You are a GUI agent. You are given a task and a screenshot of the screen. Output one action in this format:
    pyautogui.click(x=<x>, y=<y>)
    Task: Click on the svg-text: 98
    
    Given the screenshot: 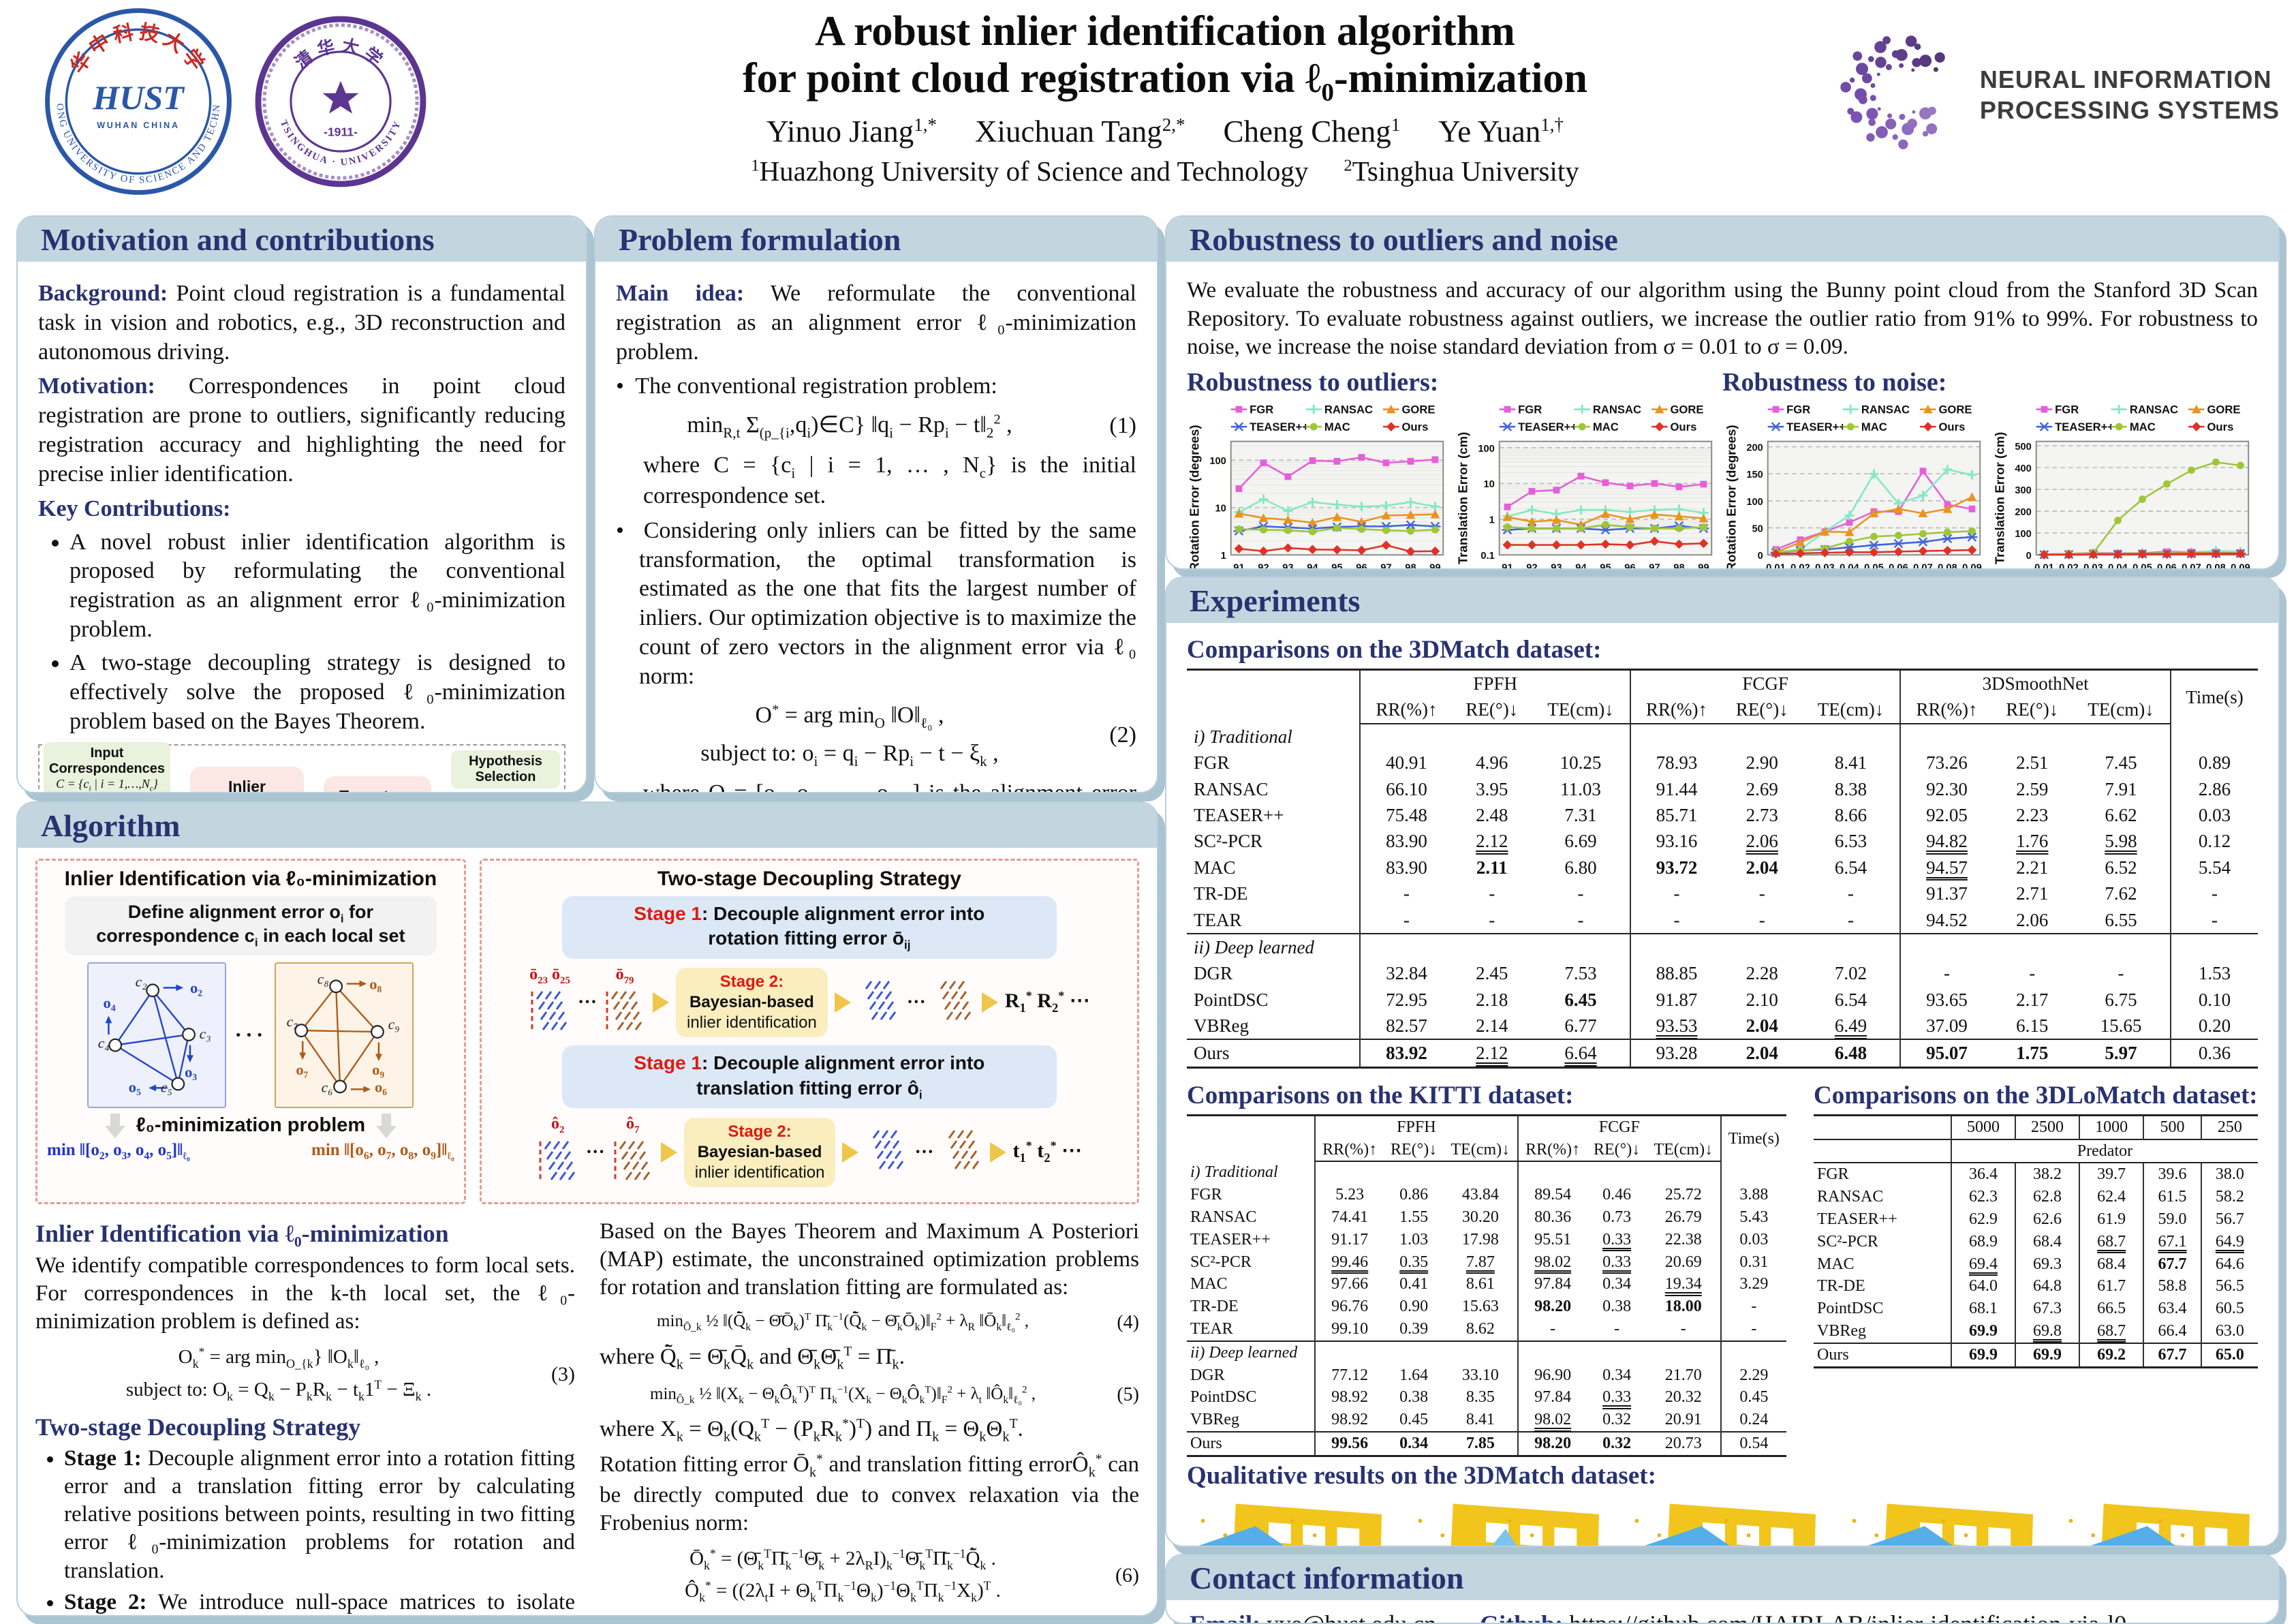 What is the action you would take?
    pyautogui.click(x=1679, y=566)
    